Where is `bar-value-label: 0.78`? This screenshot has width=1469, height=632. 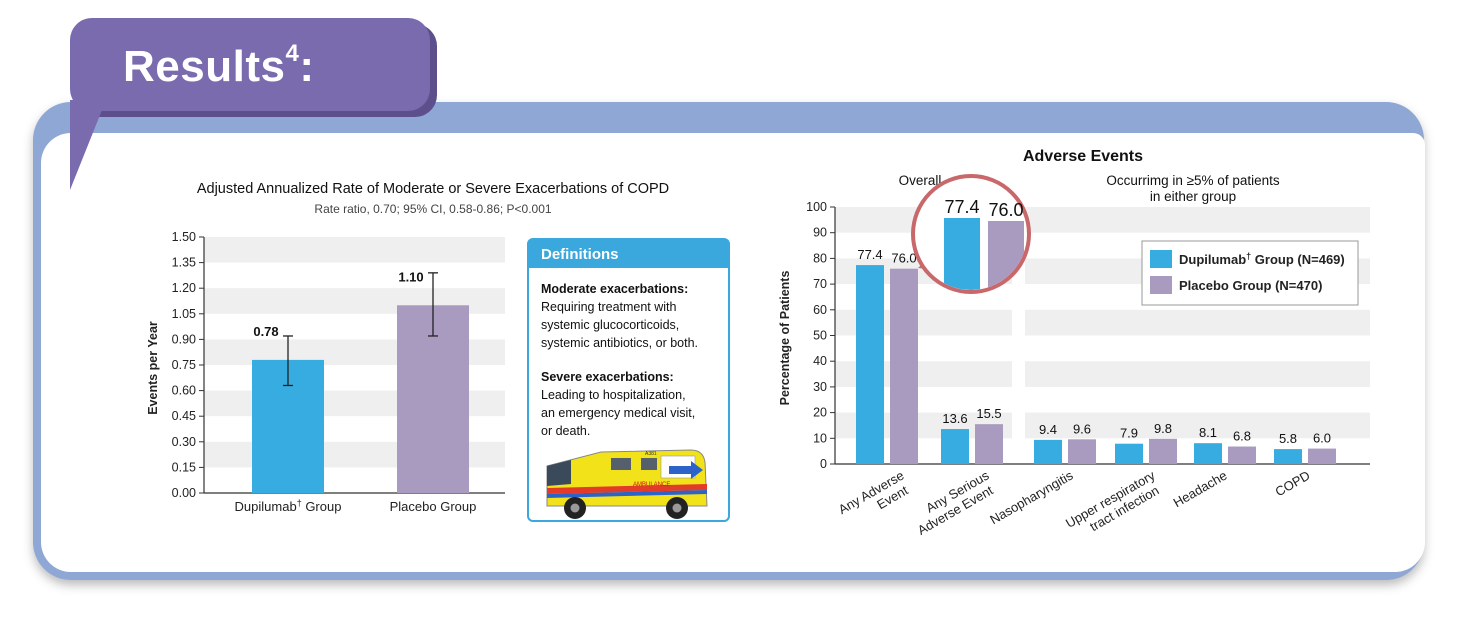 bar-value-label: 0.78 is located at coordinates (265, 331).